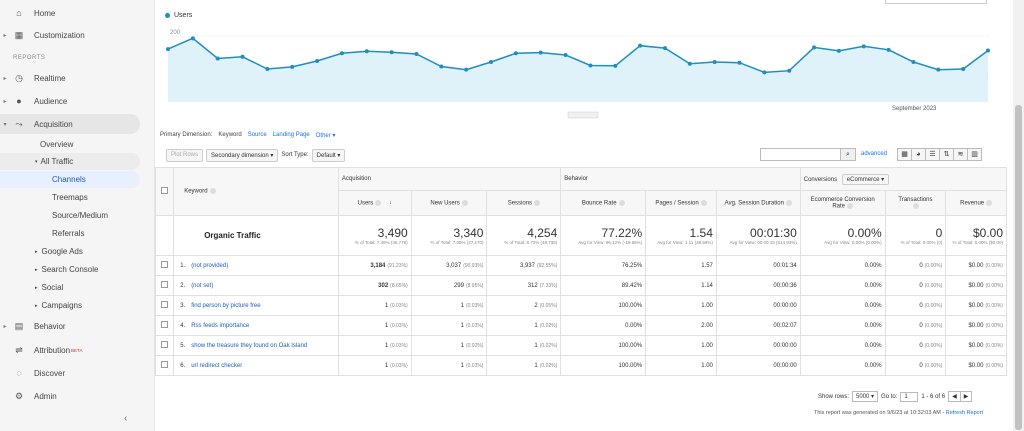 This screenshot has height=431, width=1024. Describe the element at coordinates (226, 305) in the screenshot. I see `keyword-link: find person by picture free` at that location.